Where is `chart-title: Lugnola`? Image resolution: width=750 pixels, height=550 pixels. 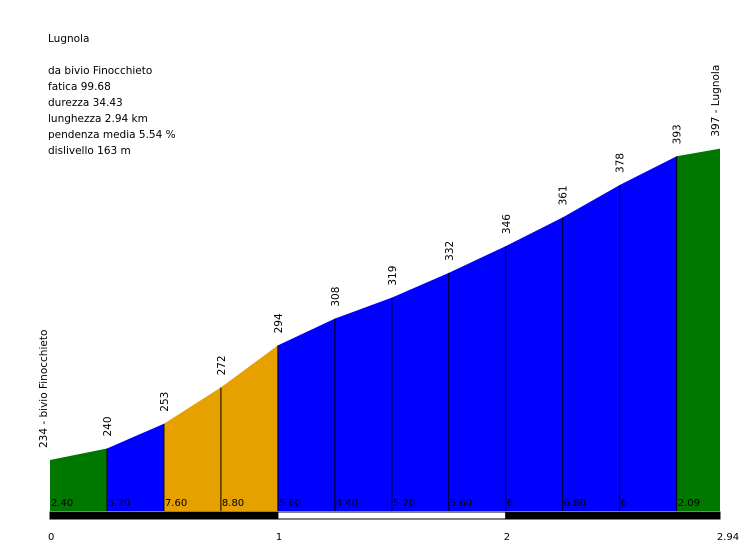
chart-title: Lugnola is located at coordinates (69, 39).